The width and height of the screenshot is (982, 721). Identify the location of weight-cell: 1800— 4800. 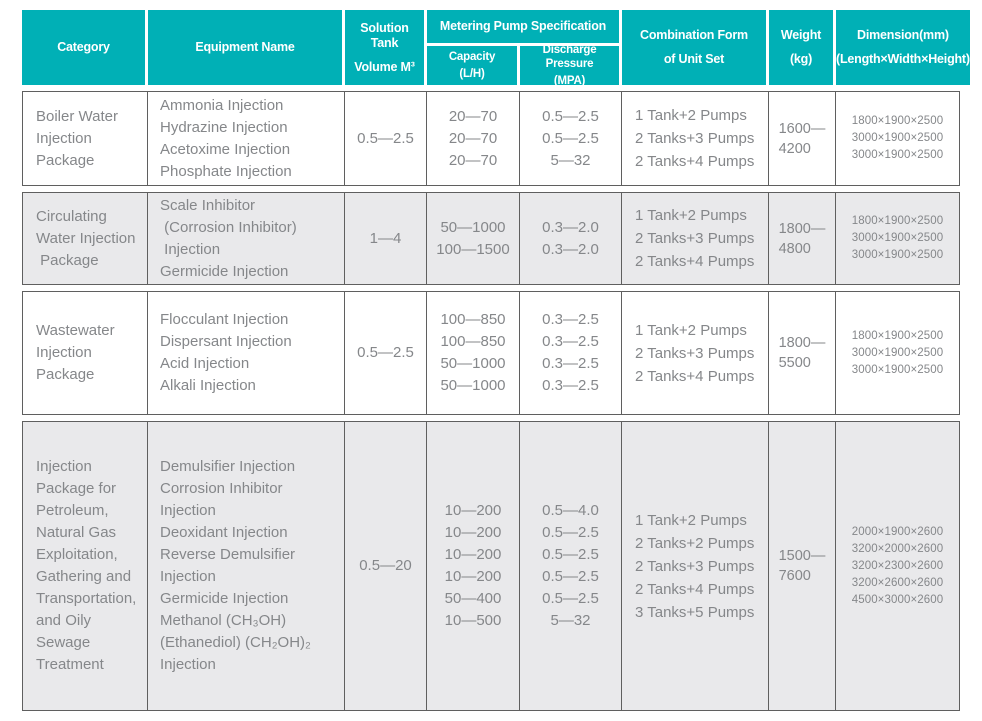
(802, 238).